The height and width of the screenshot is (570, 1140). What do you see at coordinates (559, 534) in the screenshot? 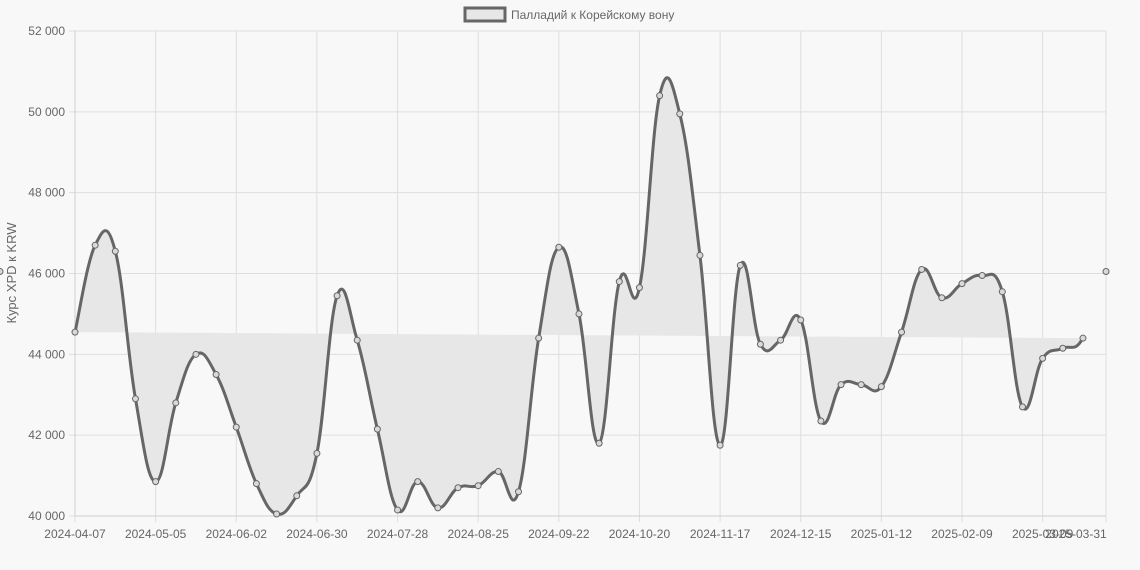
I see `x-tick-label: 2024-09-22` at bounding box center [559, 534].